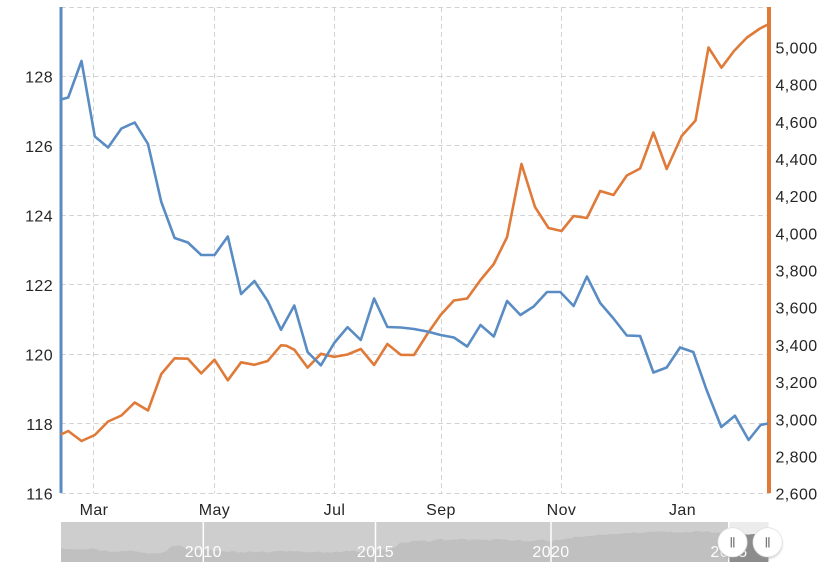 The height and width of the screenshot is (577, 837). I want to click on svg-text: 120, so click(39, 356).